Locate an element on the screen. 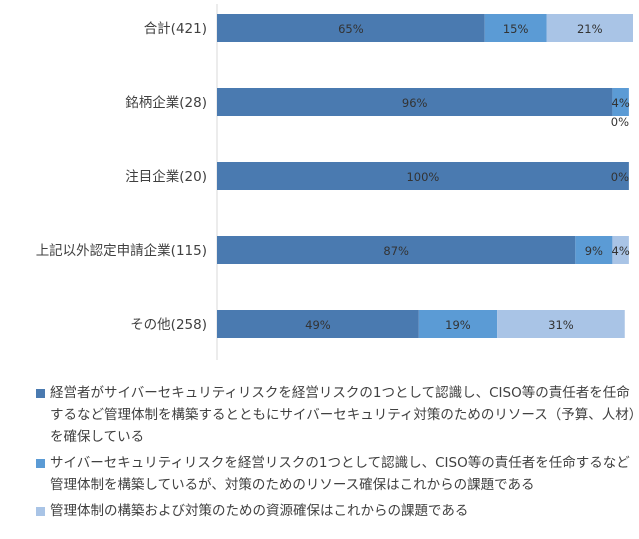 This screenshot has width=639, height=539. data-label: 87% is located at coordinates (396, 251).